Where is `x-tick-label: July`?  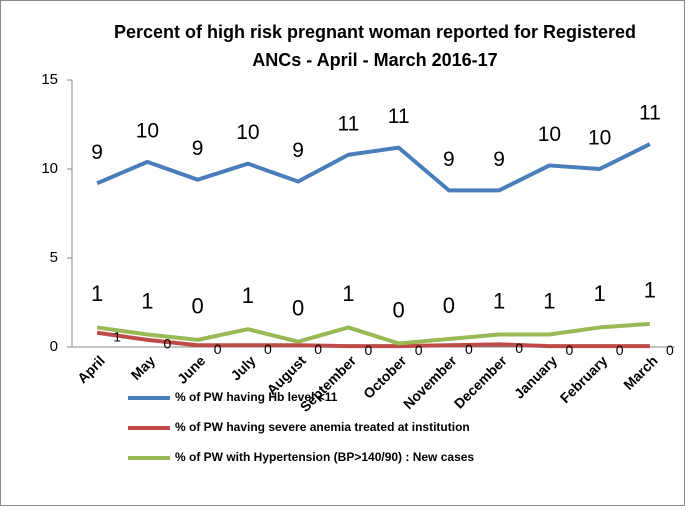
x-tick-label: July is located at coordinates (242, 367).